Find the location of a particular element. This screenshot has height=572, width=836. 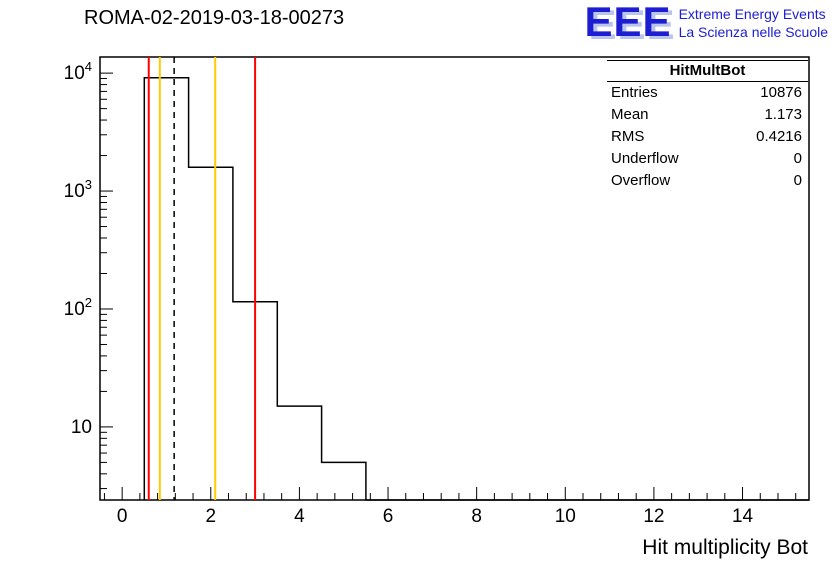

y-tick-label: 10 is located at coordinates (81, 427).